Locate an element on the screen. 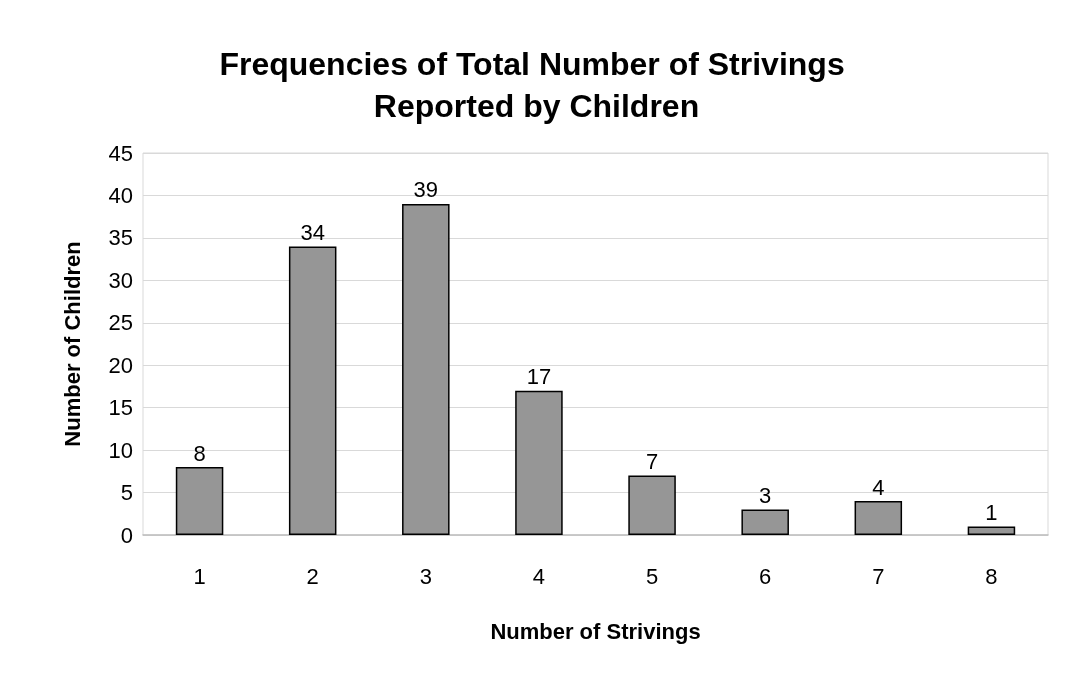 Image resolution: width=1073 pixels, height=682 pixels. y-axis-title: Number of Children is located at coordinates (72, 344).